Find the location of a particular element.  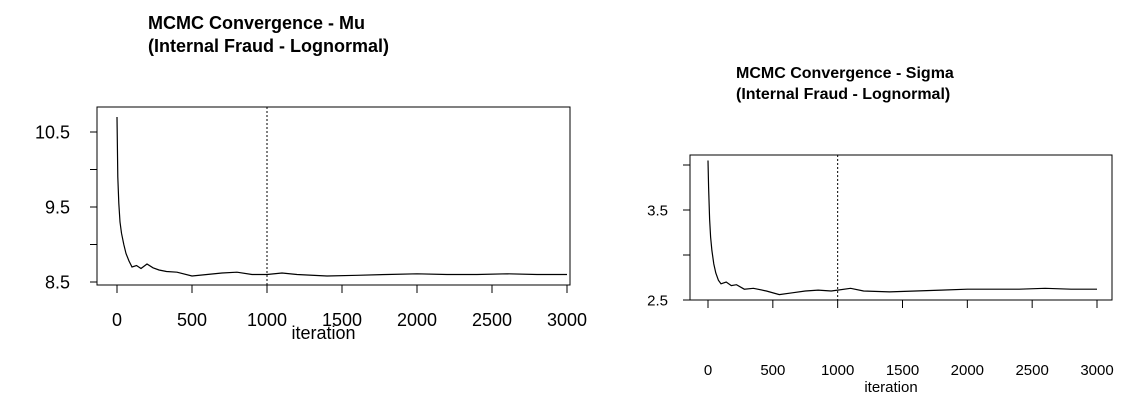

plot-frame is located at coordinates (901, 227).